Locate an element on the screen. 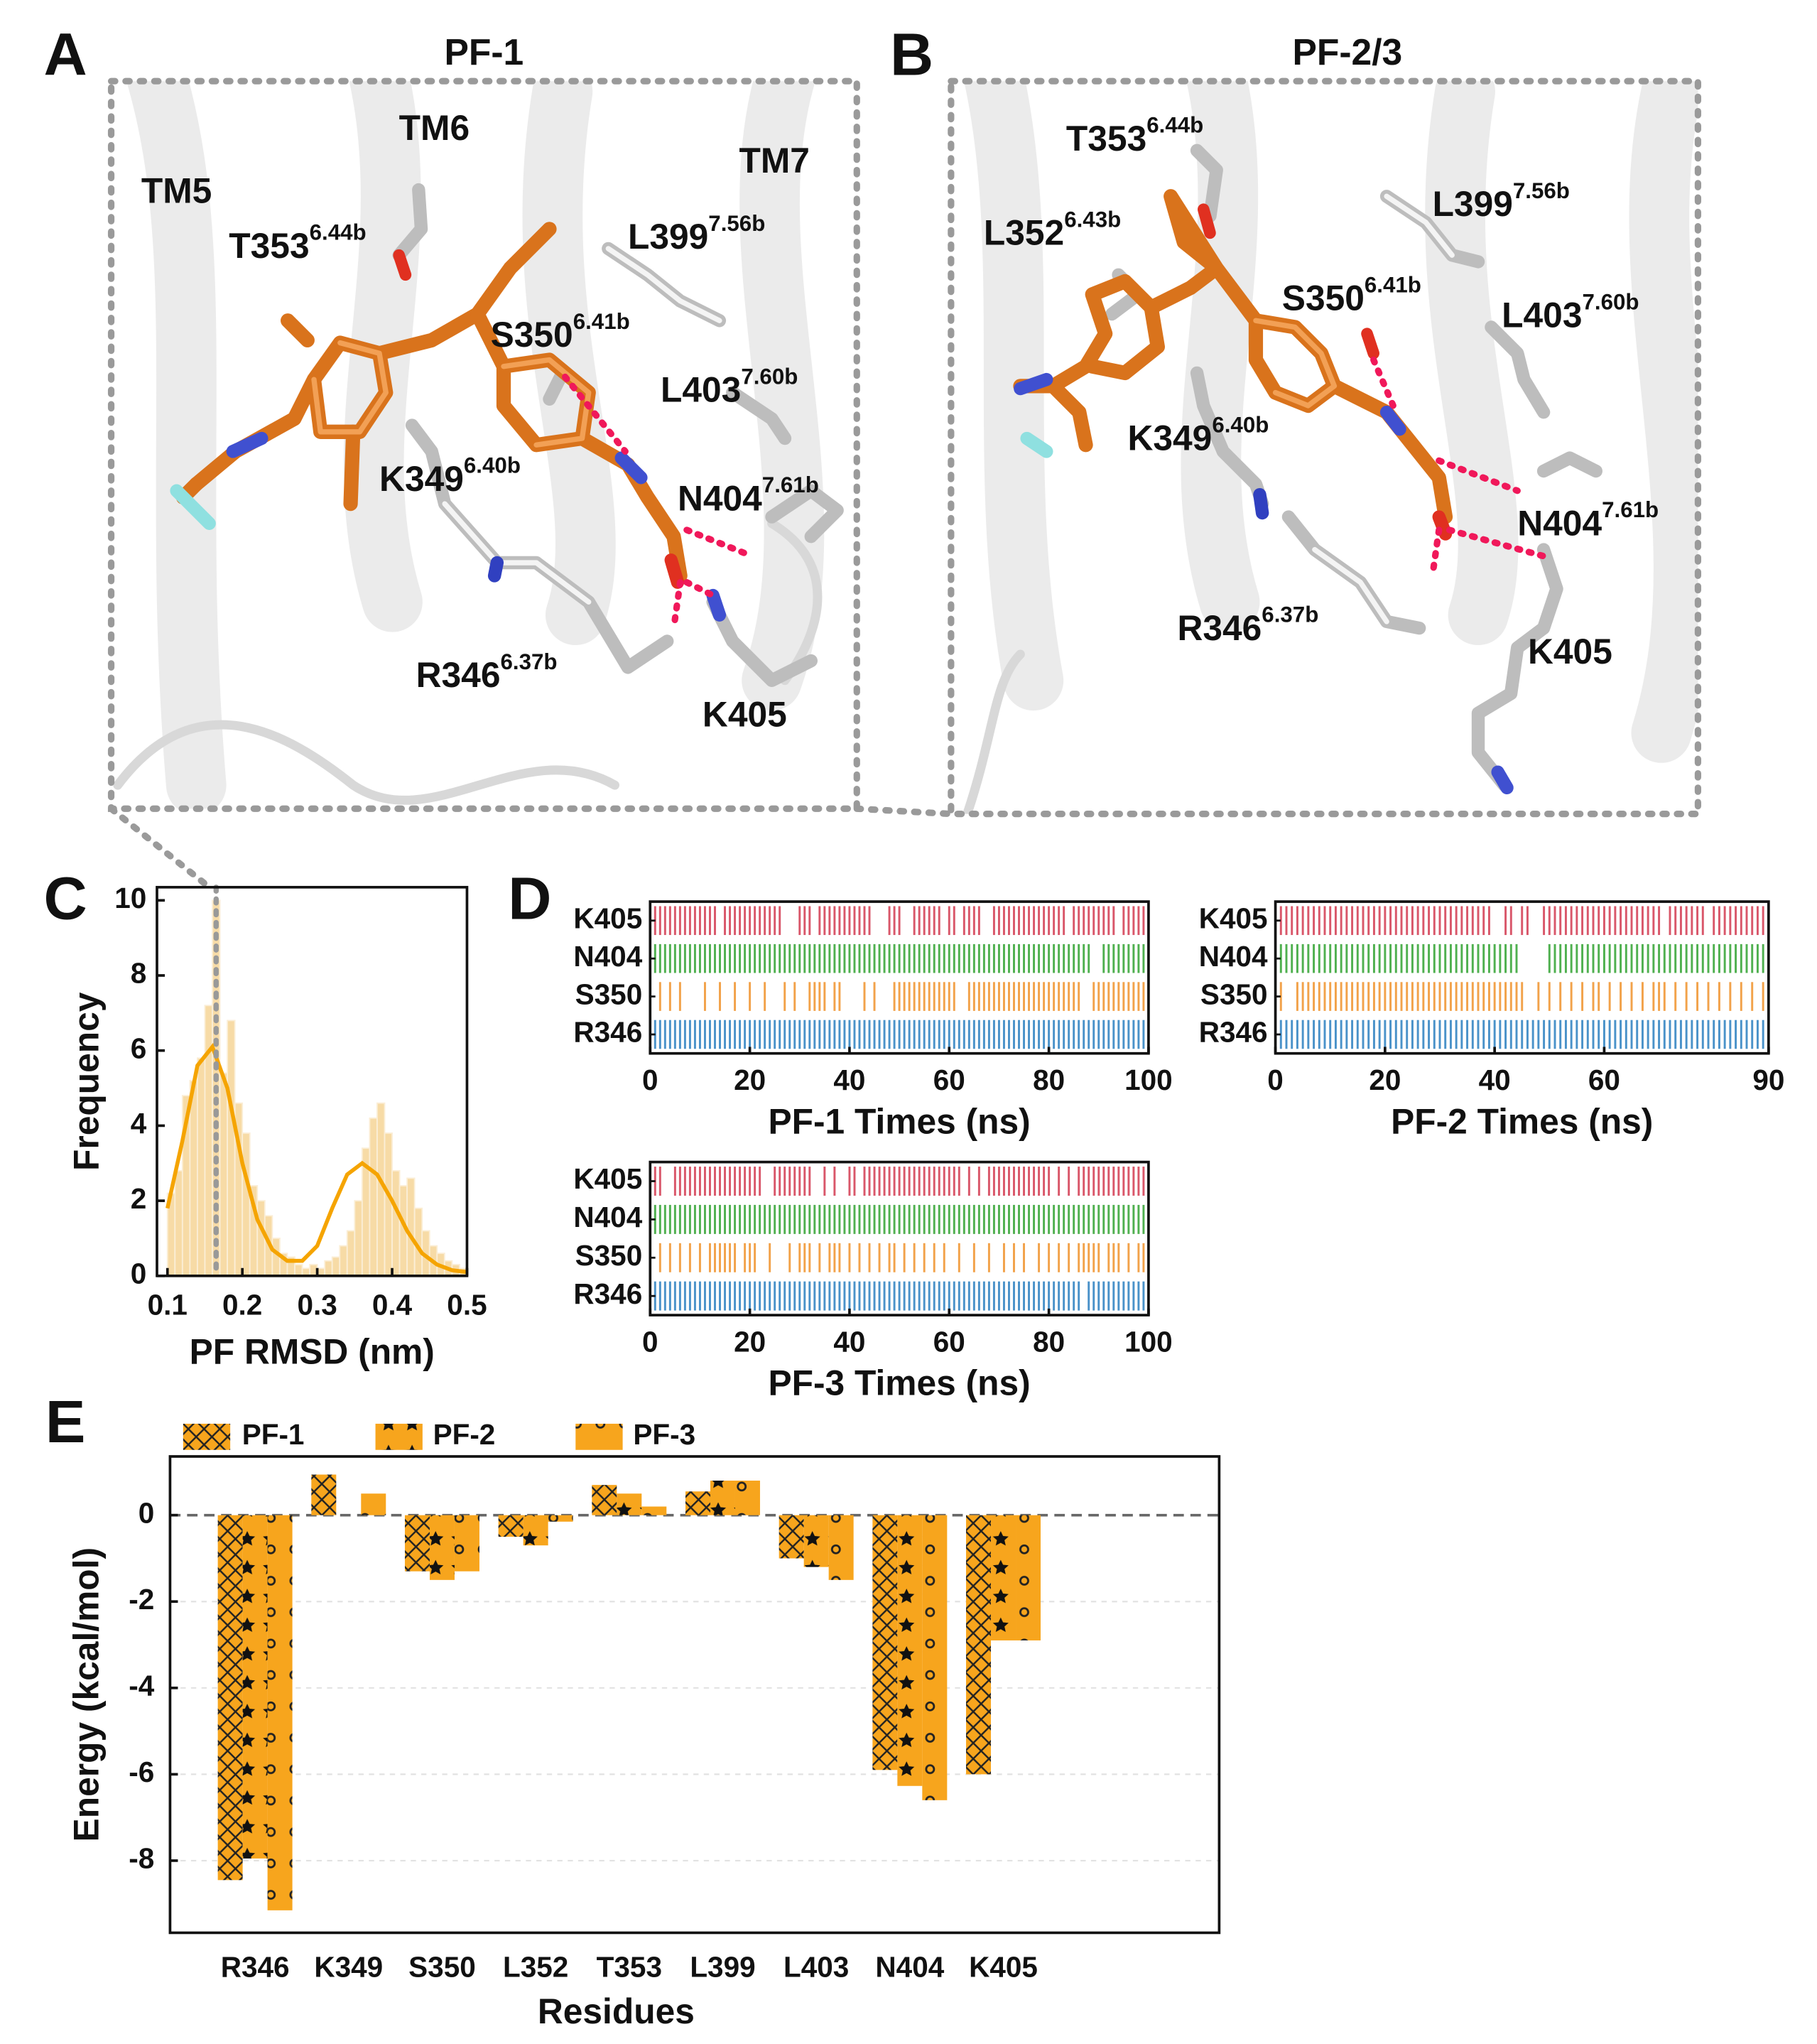 This screenshot has width=1817, height=2044. y-tick-label: -6 is located at coordinates (141, 1772).